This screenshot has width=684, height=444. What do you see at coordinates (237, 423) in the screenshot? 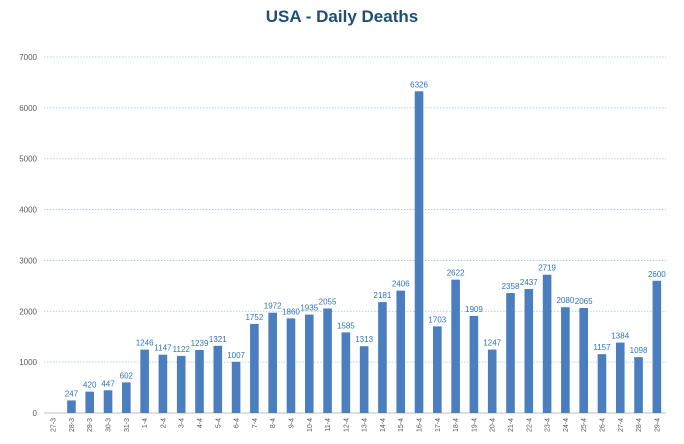
I see `x-tick-label: 6-4` at bounding box center [237, 423].